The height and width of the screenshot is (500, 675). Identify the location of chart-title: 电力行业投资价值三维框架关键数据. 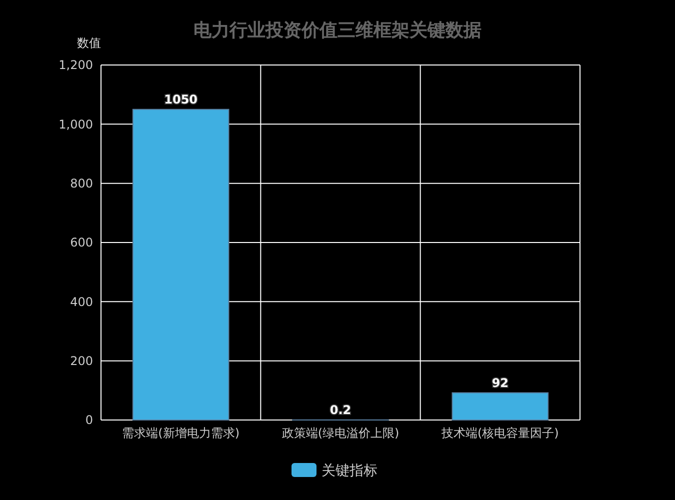
(338, 30).